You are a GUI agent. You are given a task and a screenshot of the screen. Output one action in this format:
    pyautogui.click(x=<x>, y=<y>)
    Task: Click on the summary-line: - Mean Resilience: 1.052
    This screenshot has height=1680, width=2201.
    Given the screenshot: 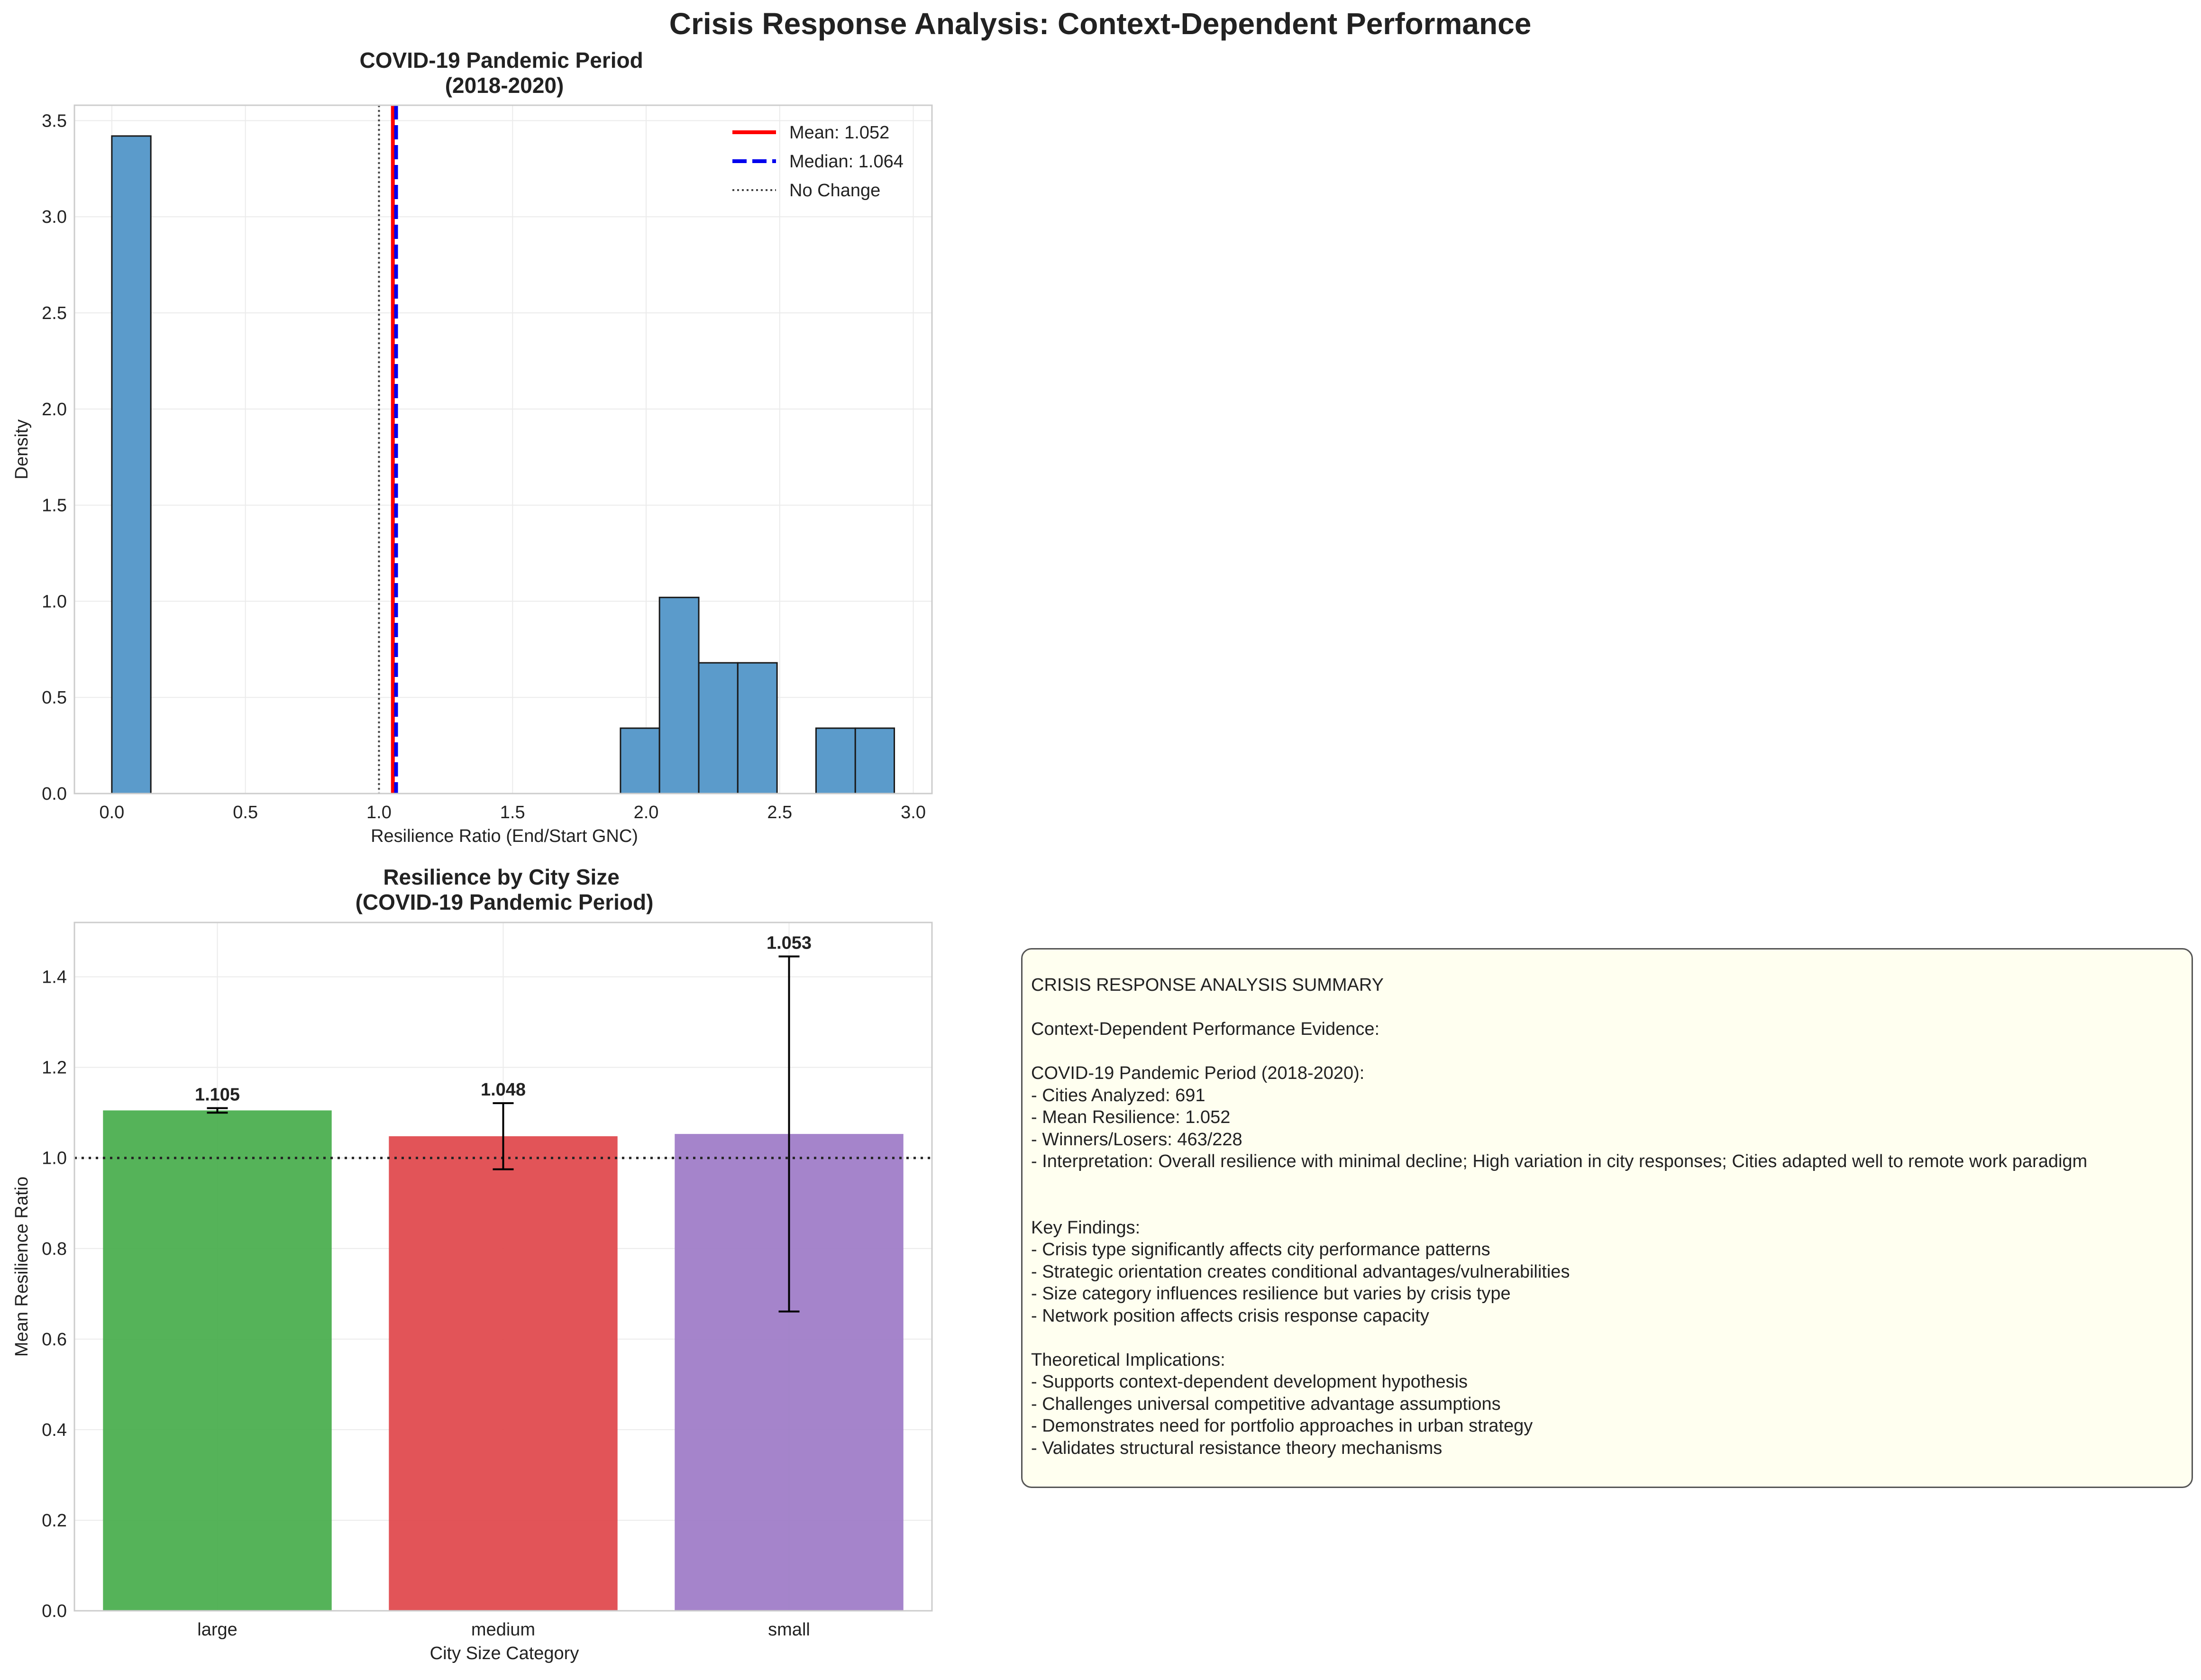 What is the action you would take?
    pyautogui.click(x=1131, y=1117)
    